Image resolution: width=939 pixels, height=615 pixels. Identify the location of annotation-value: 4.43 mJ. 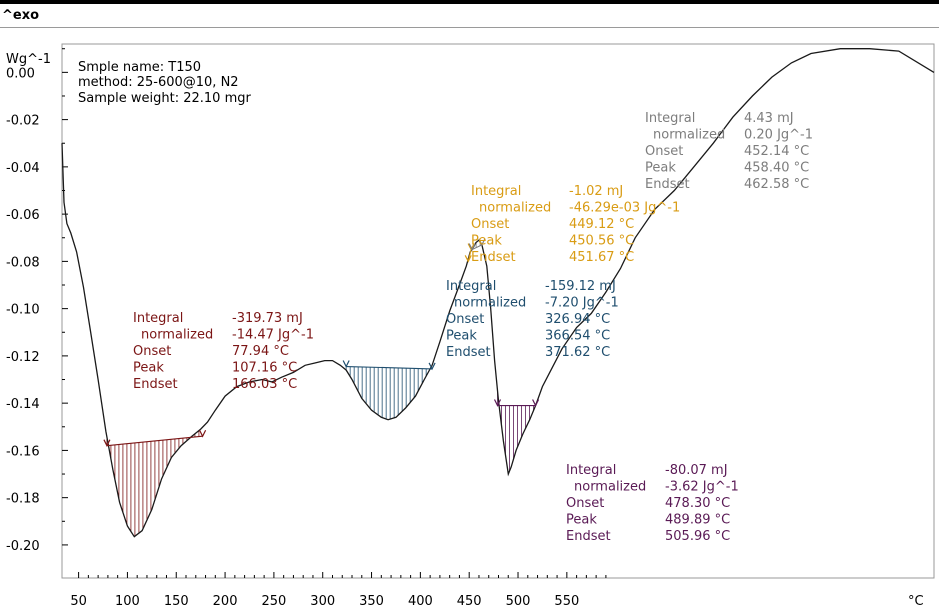
(769, 118).